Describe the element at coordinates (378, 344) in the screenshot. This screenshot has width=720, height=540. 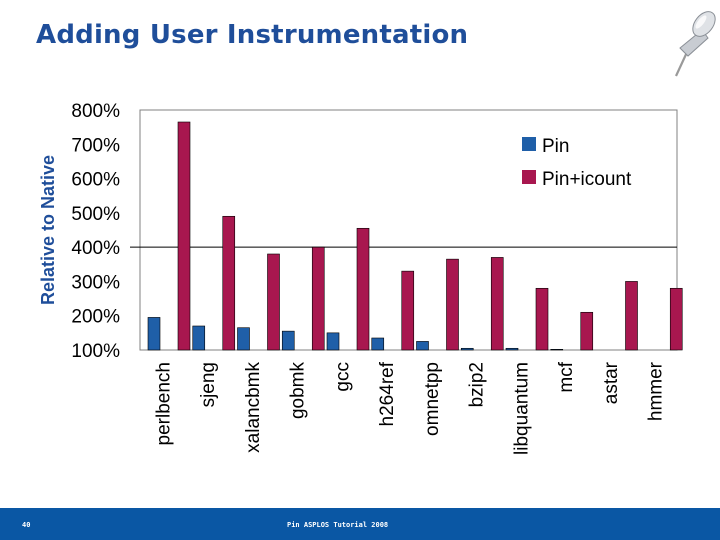
I see `bar-pin-h264ref` at that location.